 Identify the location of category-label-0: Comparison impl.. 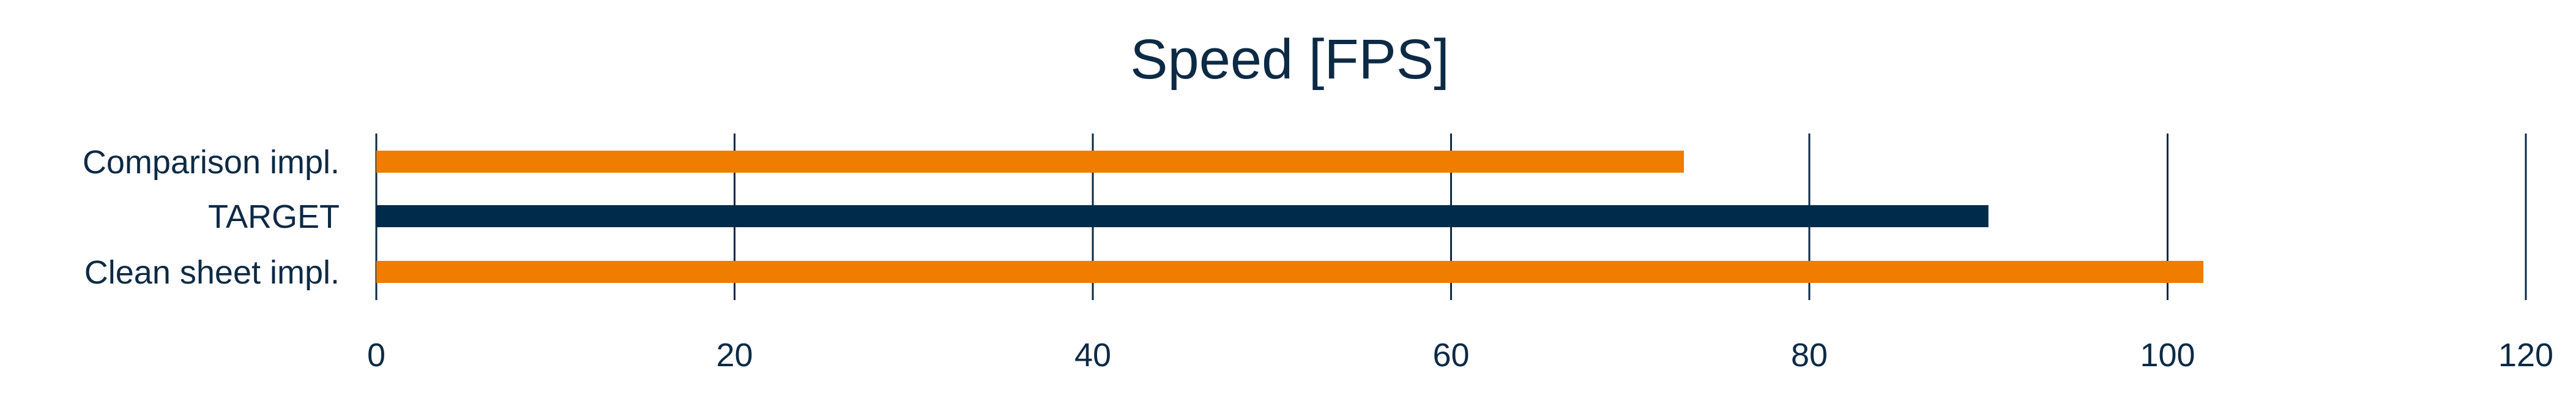
(212, 162).